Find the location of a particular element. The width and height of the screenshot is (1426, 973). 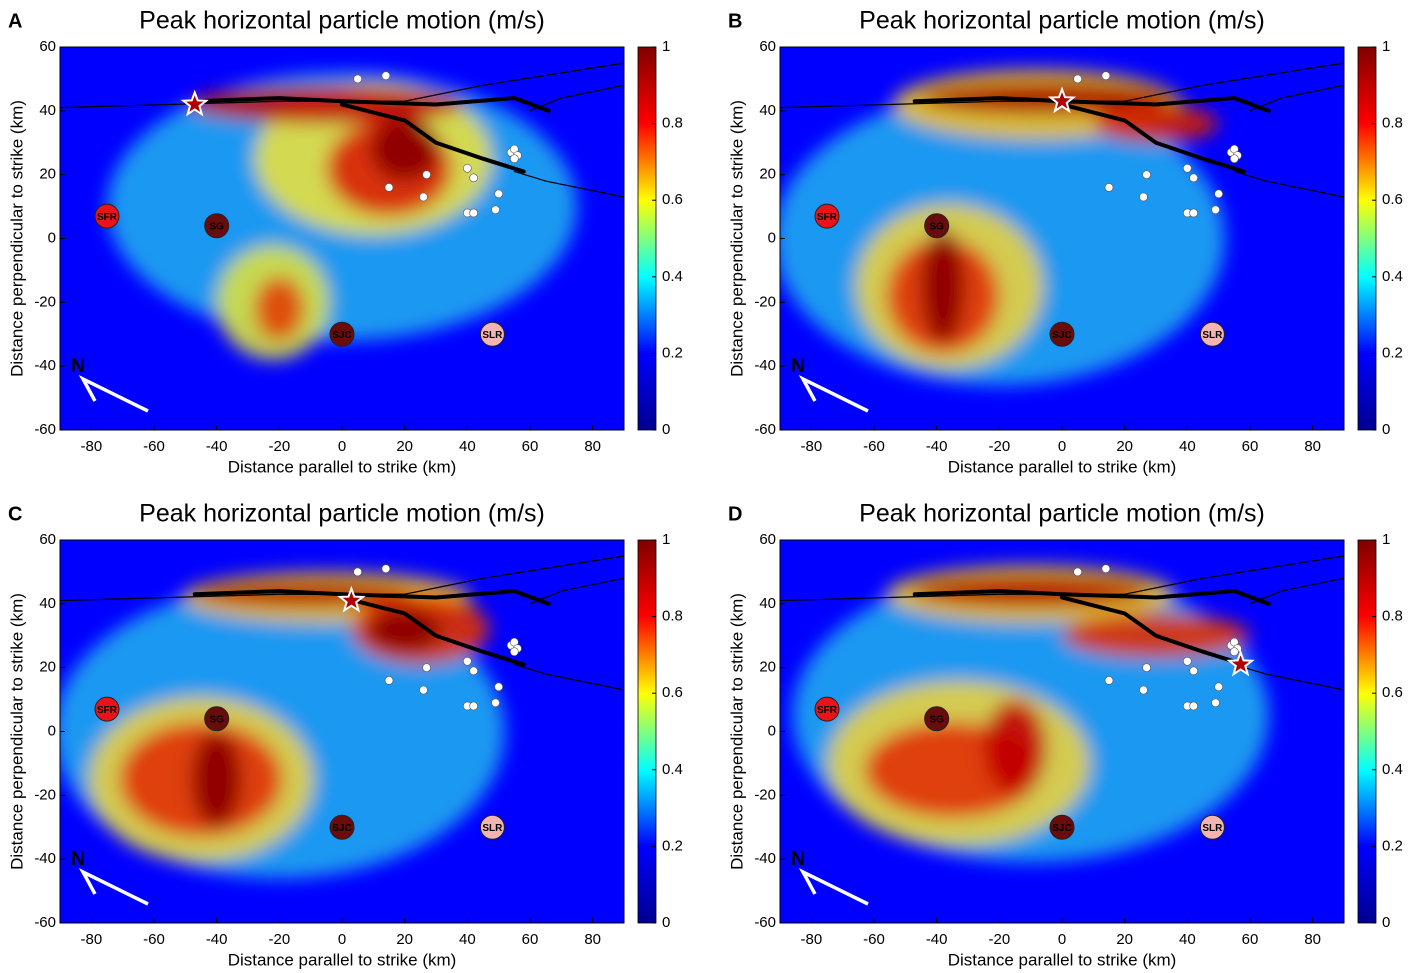

y-tick-label: 40 is located at coordinates (767, 603).